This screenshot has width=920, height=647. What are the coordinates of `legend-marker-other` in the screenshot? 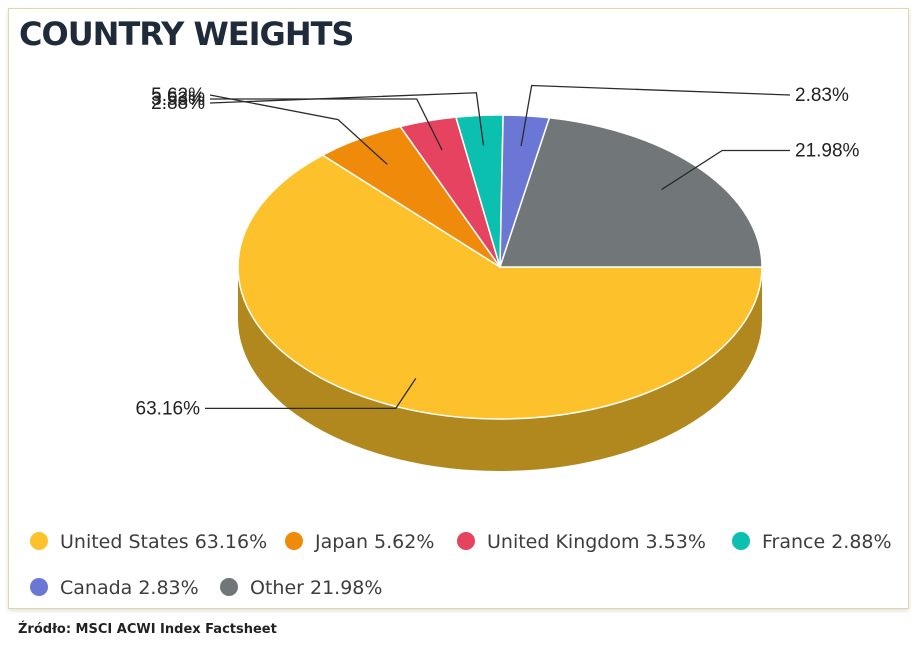 It's located at (229, 587).